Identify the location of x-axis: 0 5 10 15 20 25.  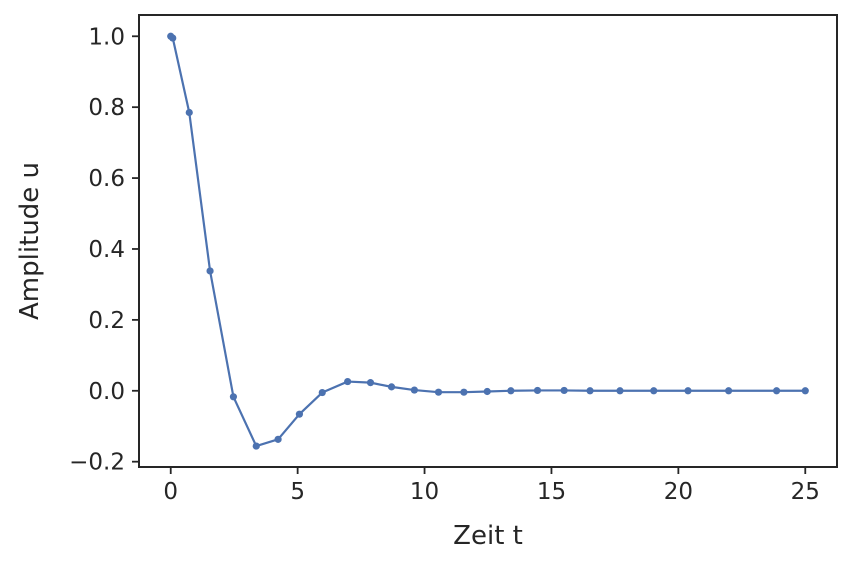
(491, 486).